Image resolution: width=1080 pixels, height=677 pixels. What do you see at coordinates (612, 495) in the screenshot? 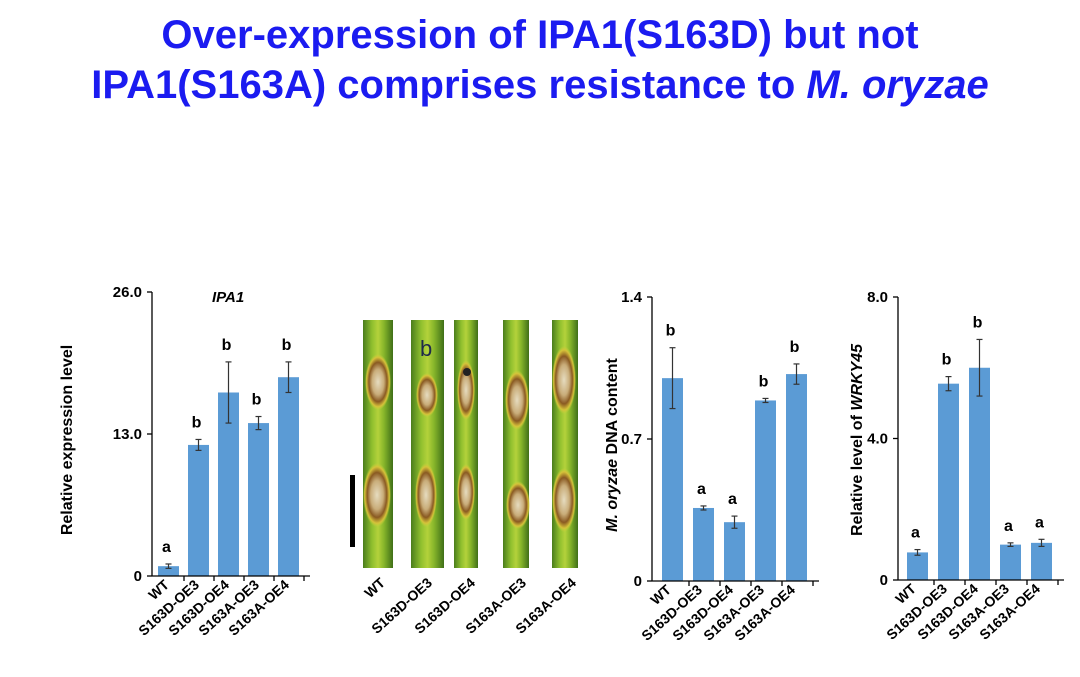
I see `chart2-ylabel-italic: M. oryzae` at bounding box center [612, 495].